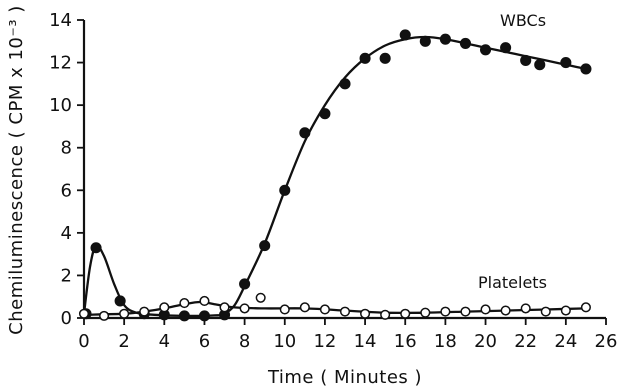 Image resolution: width=632 pixels, height=388 pixels. I want to click on x-tick-label: 12, so click(324, 341).